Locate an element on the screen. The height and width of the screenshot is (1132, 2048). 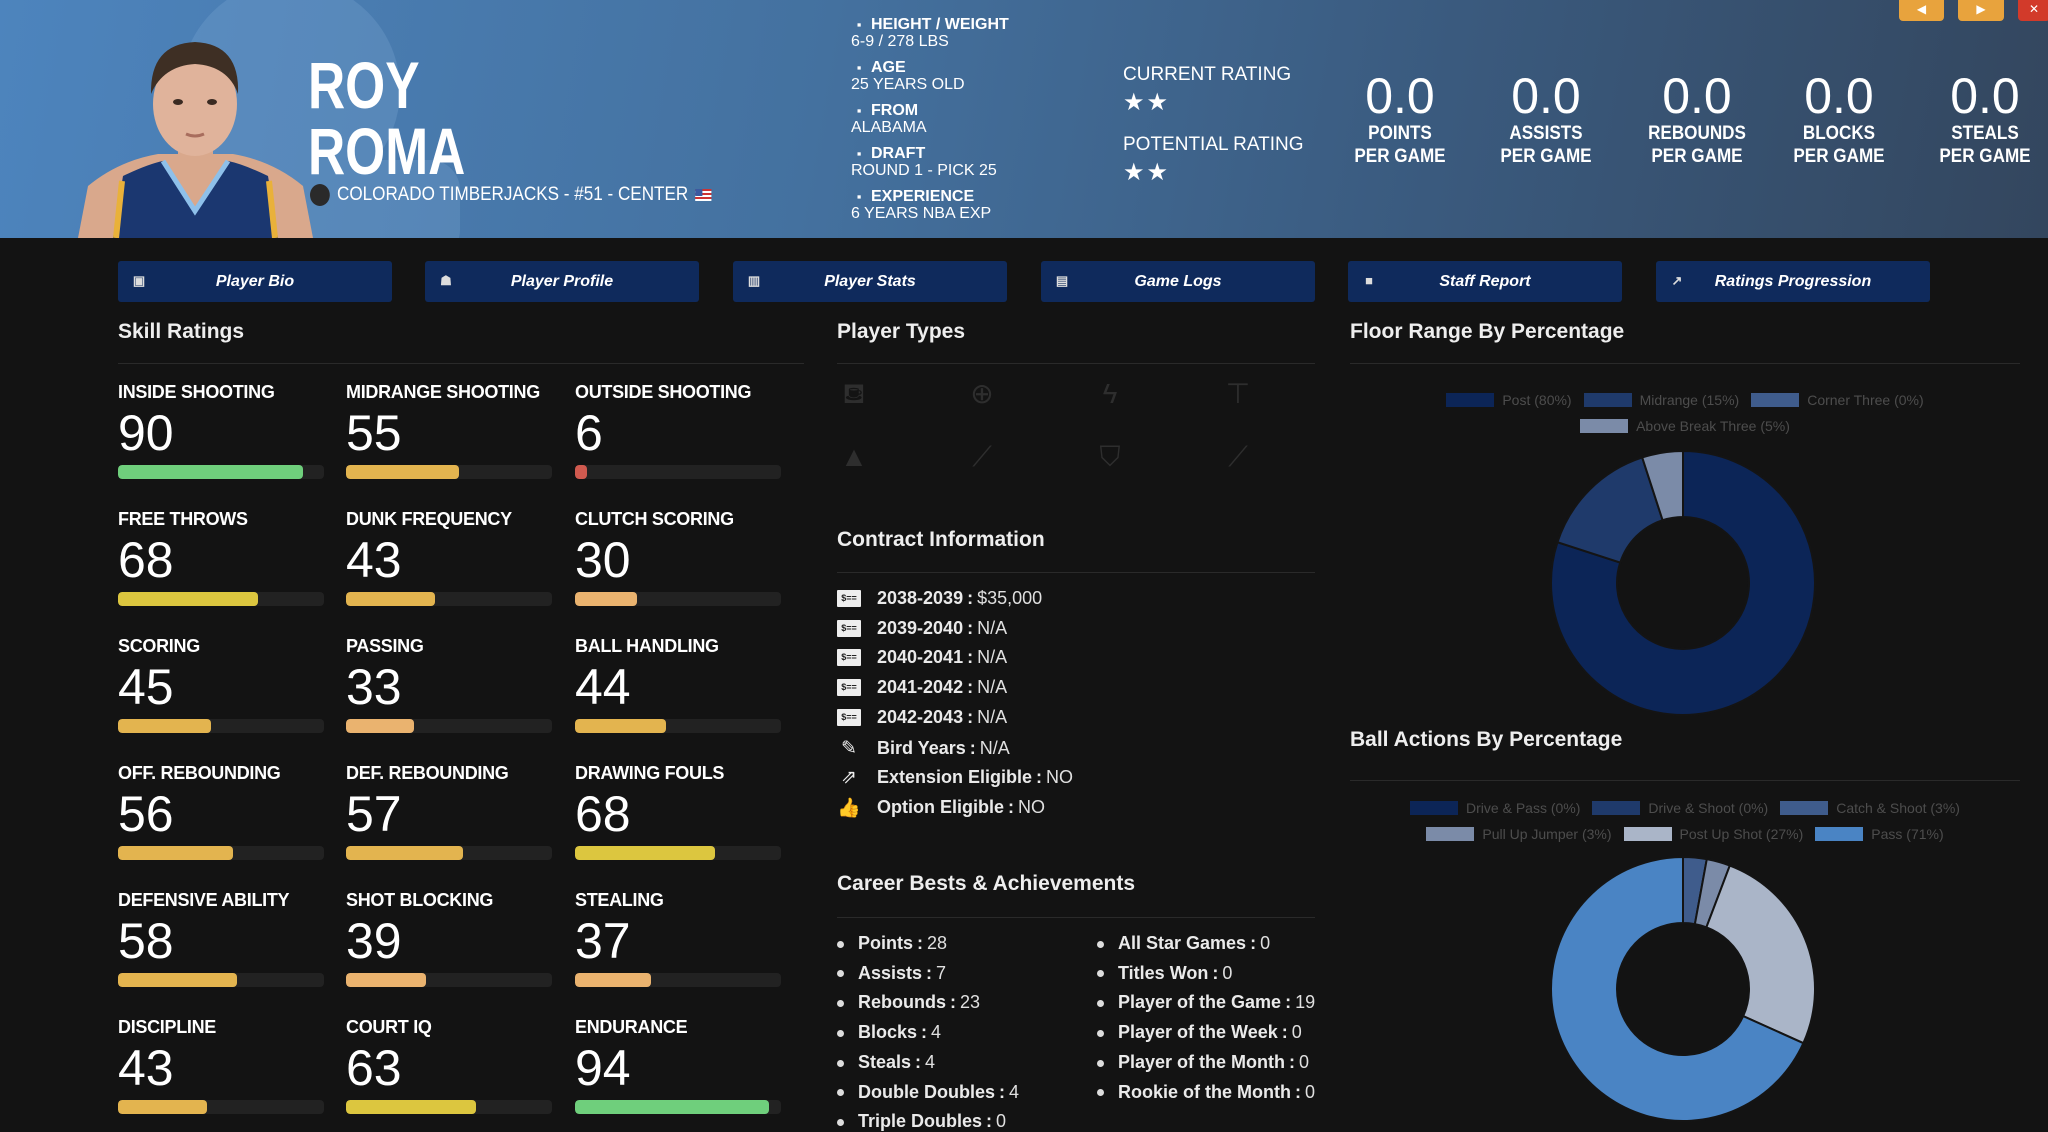
tab-staff-report: ■ Staff Report is located at coordinates (1485, 281).